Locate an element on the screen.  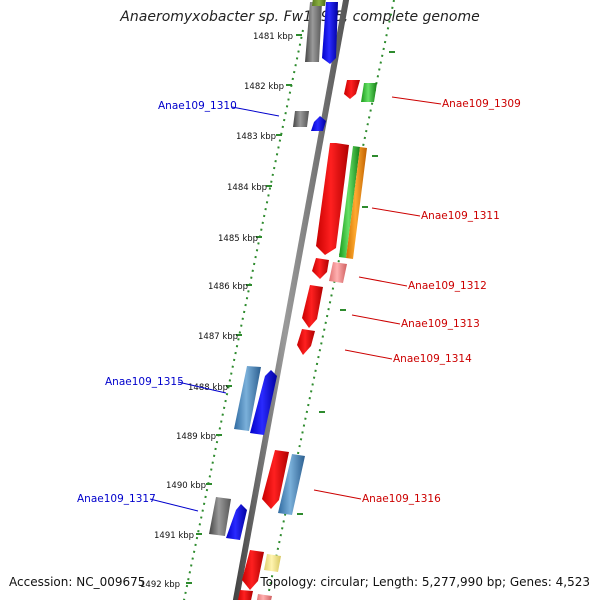
forward-leader-lines is located at coordinates (214, 309).